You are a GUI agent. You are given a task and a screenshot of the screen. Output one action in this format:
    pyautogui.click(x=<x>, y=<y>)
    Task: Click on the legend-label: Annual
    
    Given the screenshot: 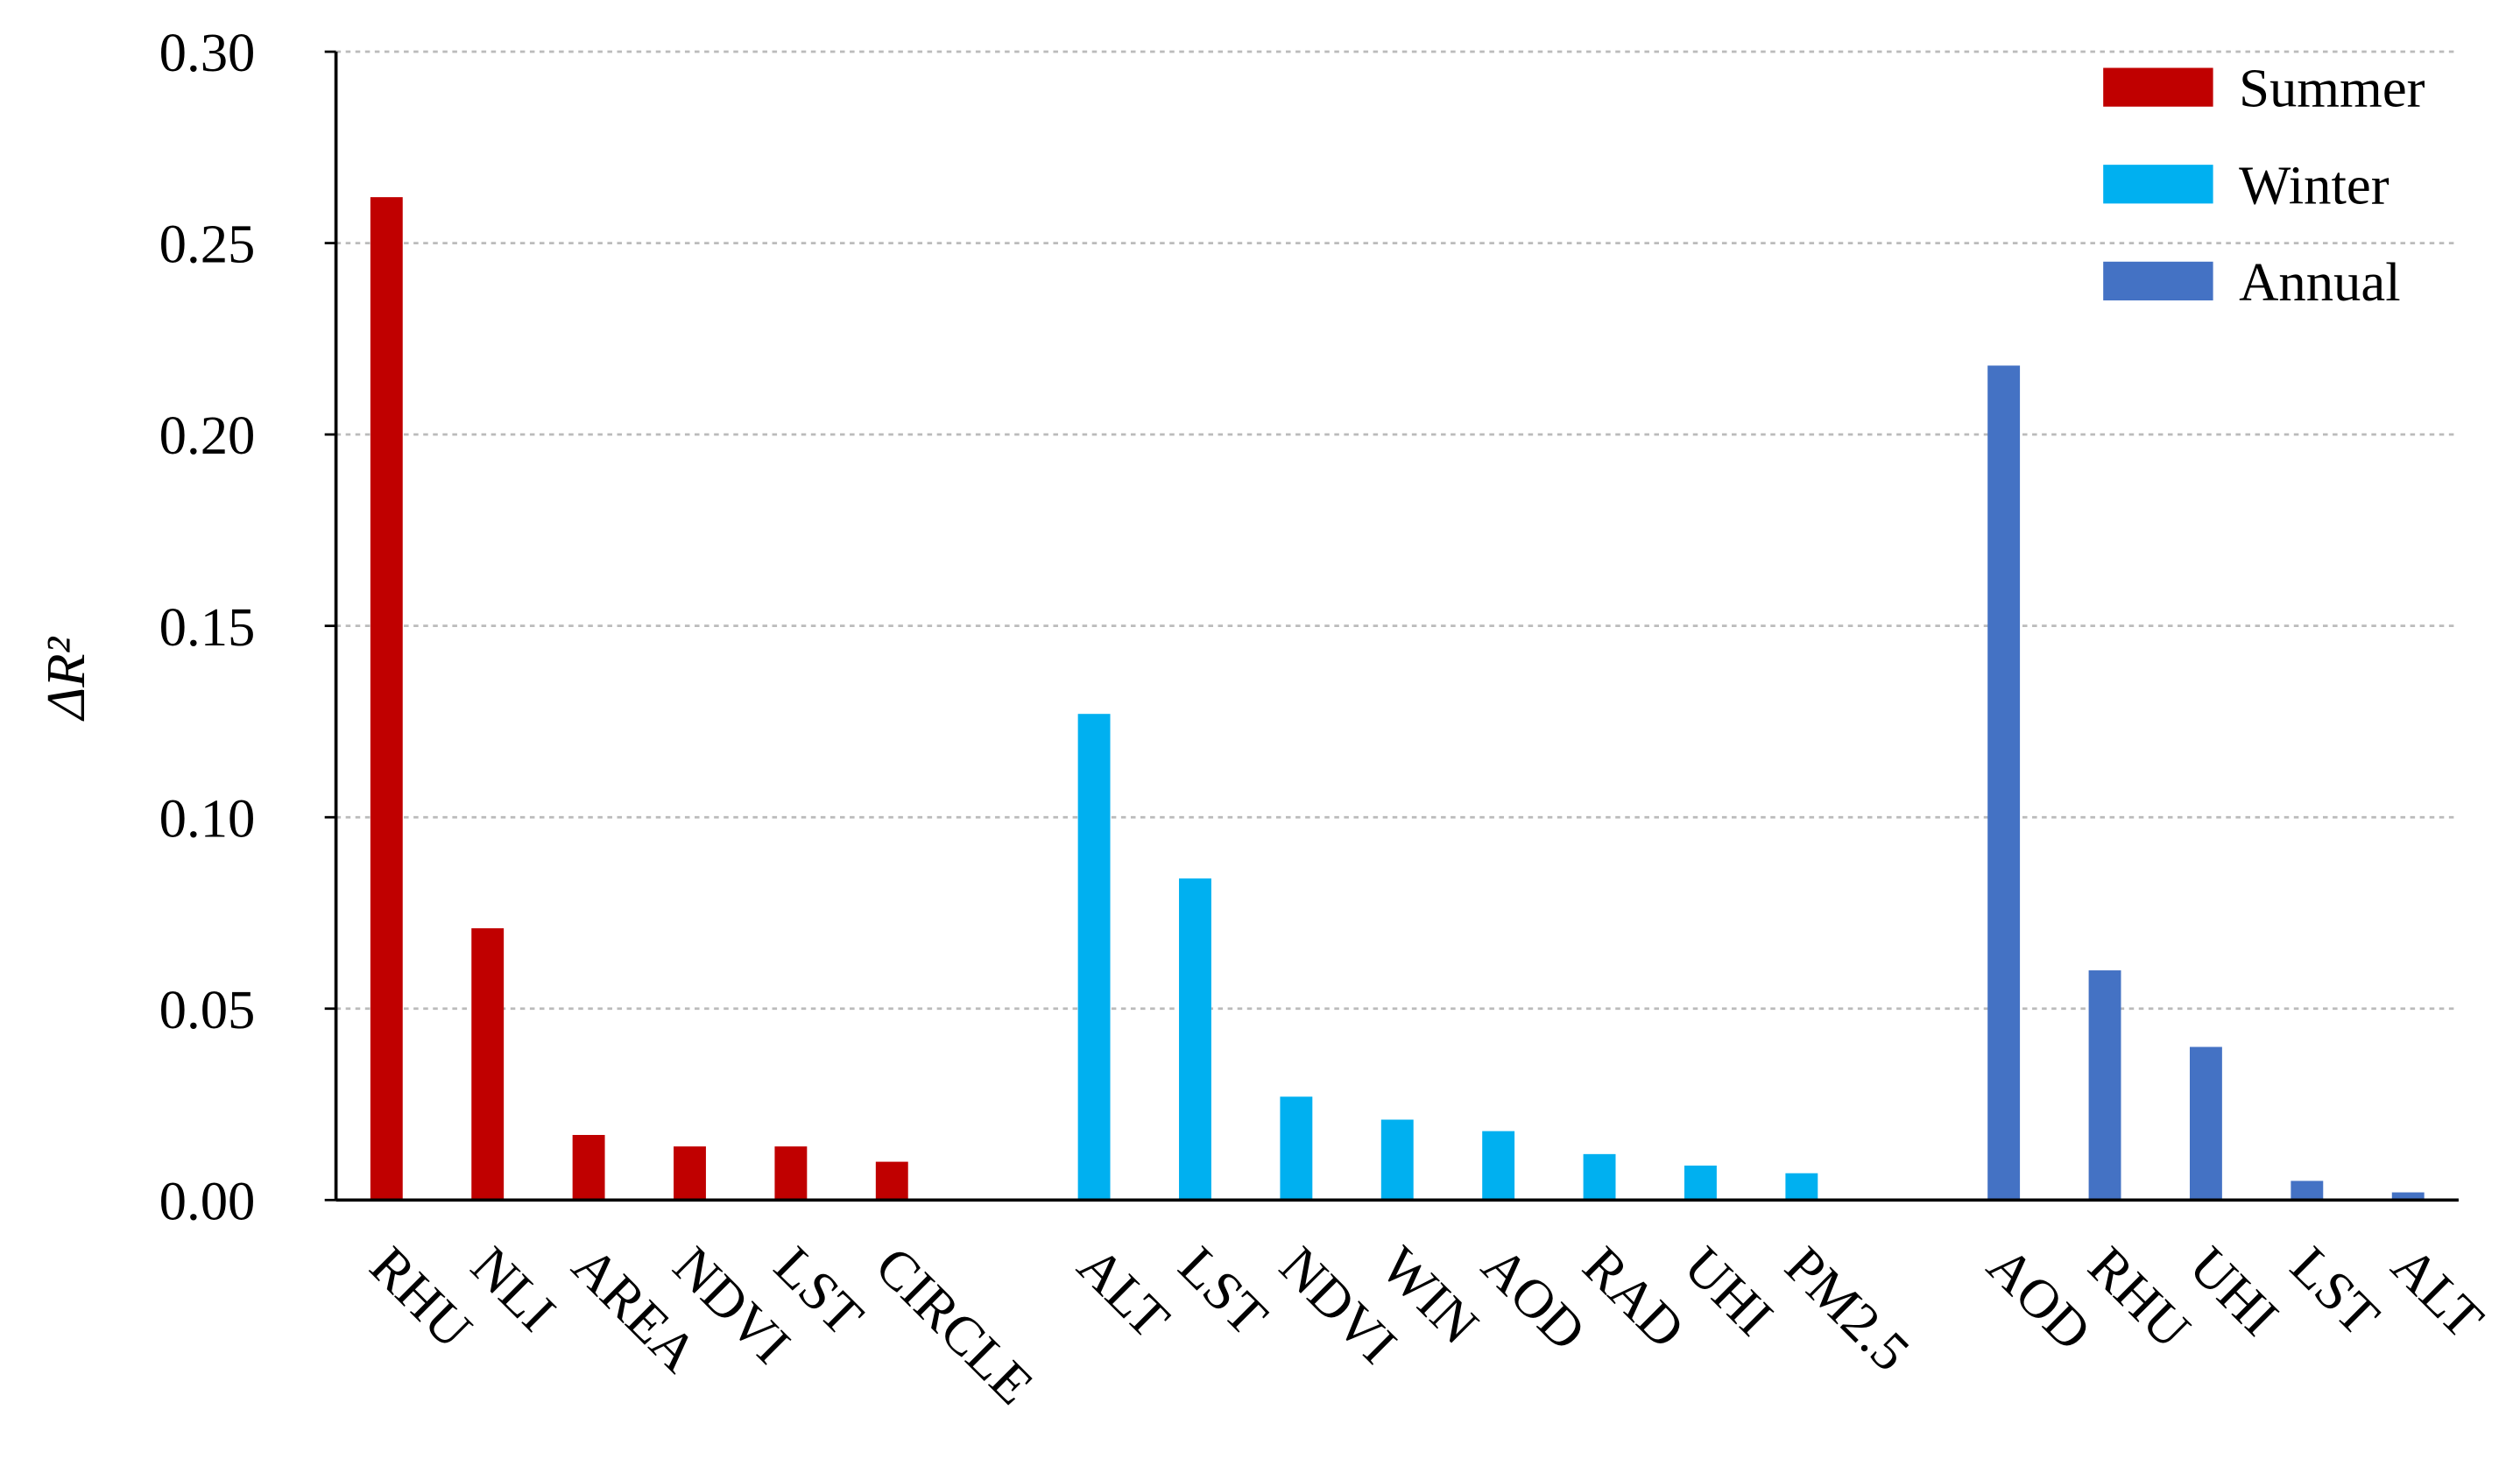 What is the action you would take?
    pyautogui.click(x=2320, y=282)
    